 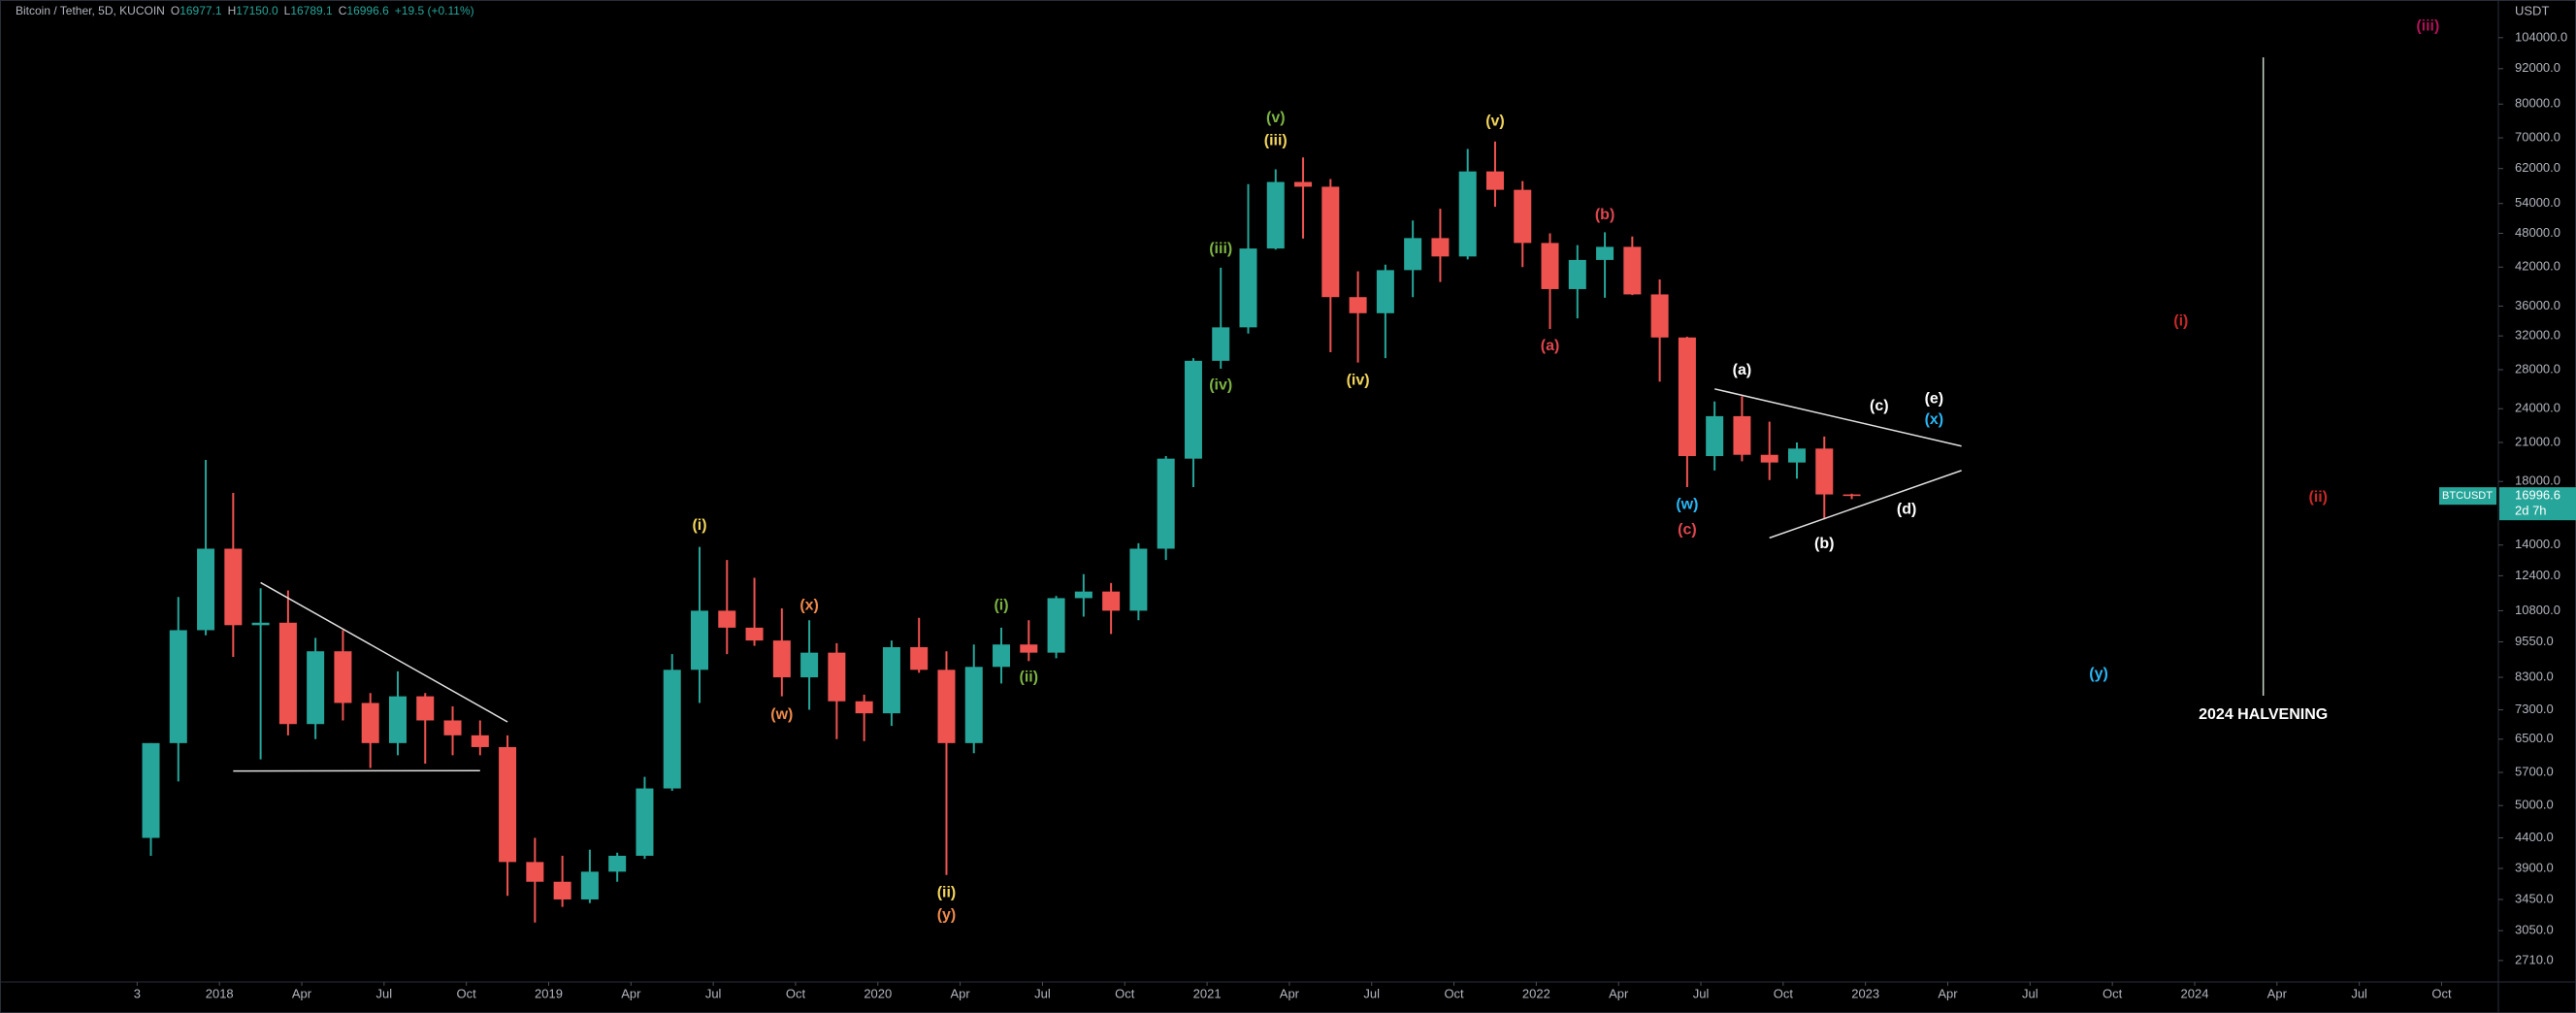 What do you see at coordinates (2468, 496) in the screenshot?
I see `price-tag-symbol: BTCUSDT` at bounding box center [2468, 496].